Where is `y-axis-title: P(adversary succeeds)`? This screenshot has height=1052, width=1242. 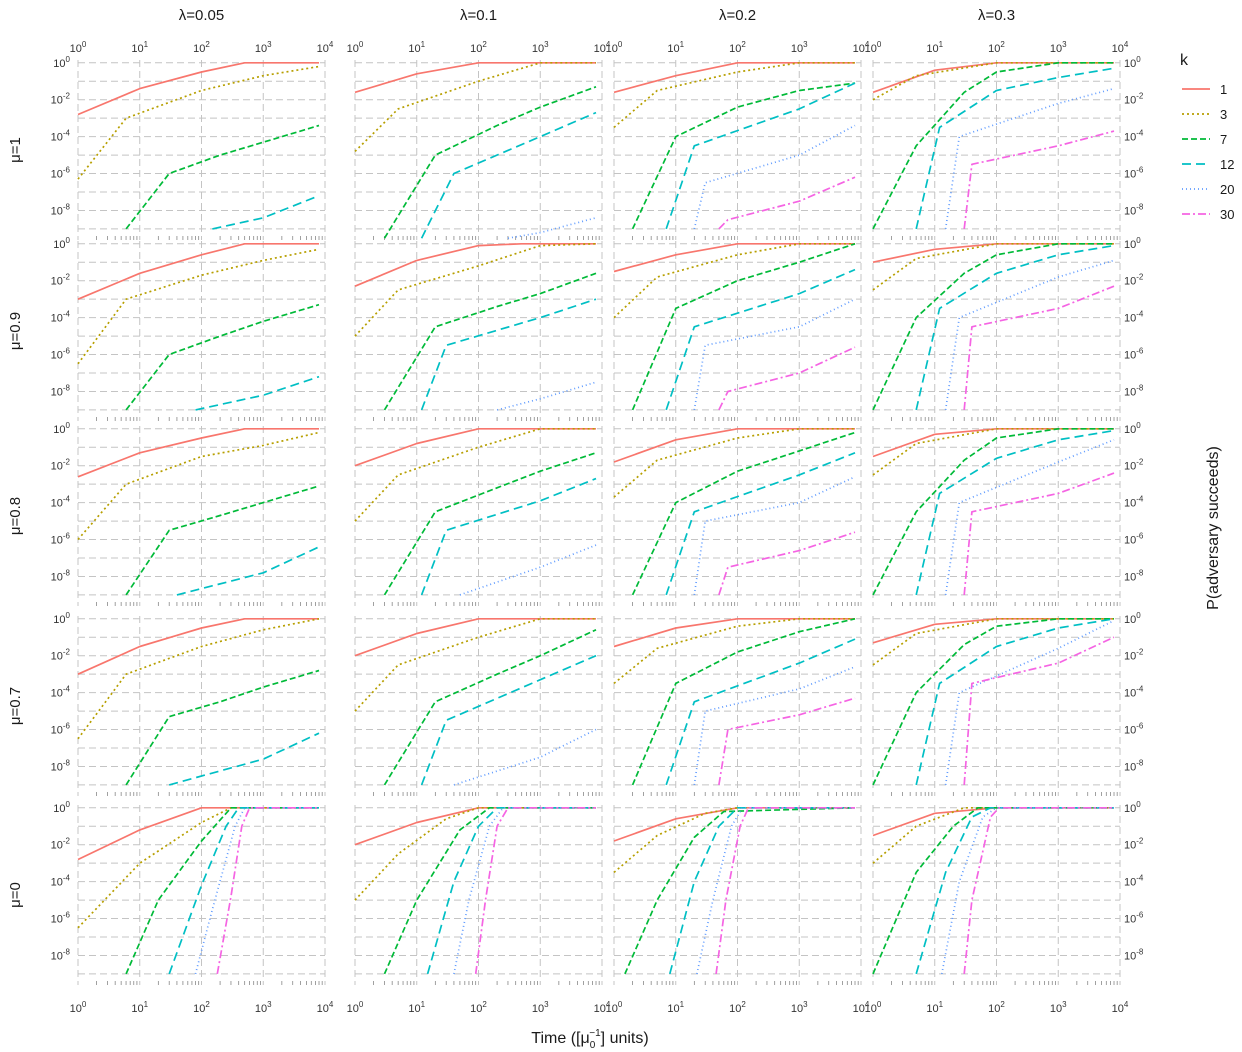 y-axis-title: P(adversary succeeds) is located at coordinates (1213, 528).